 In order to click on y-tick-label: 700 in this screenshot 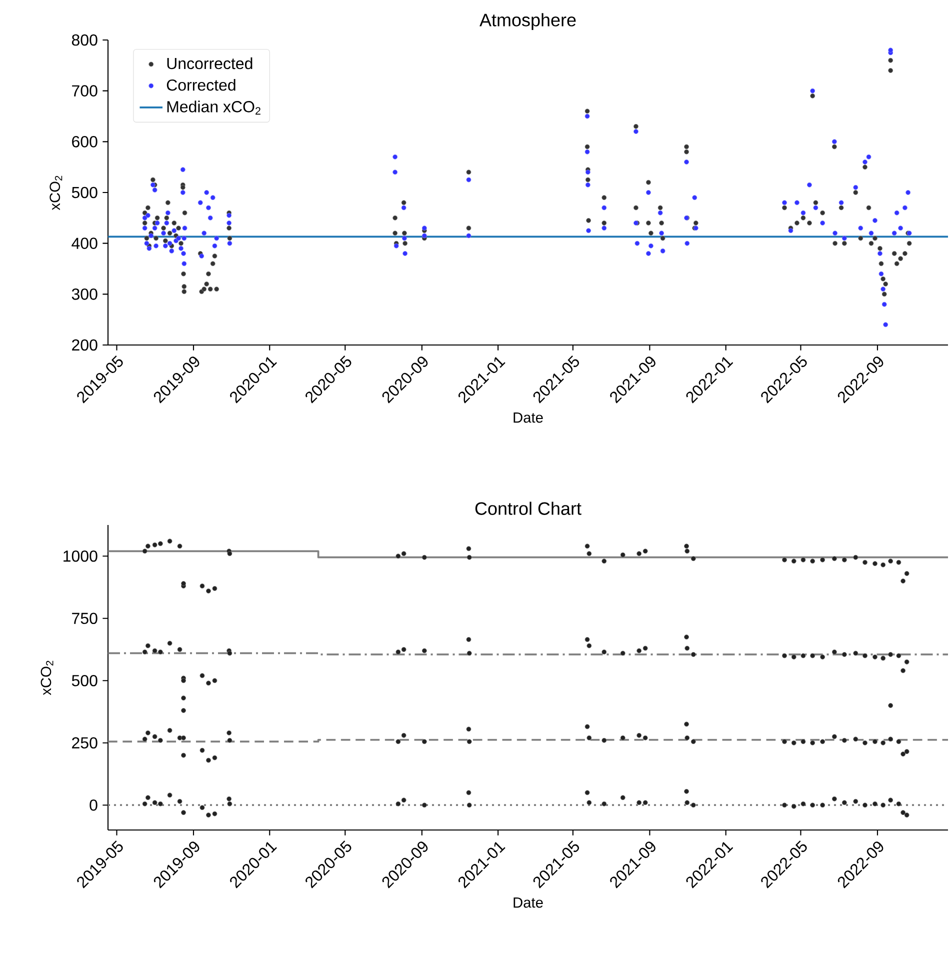, I will do `click(85, 90)`.